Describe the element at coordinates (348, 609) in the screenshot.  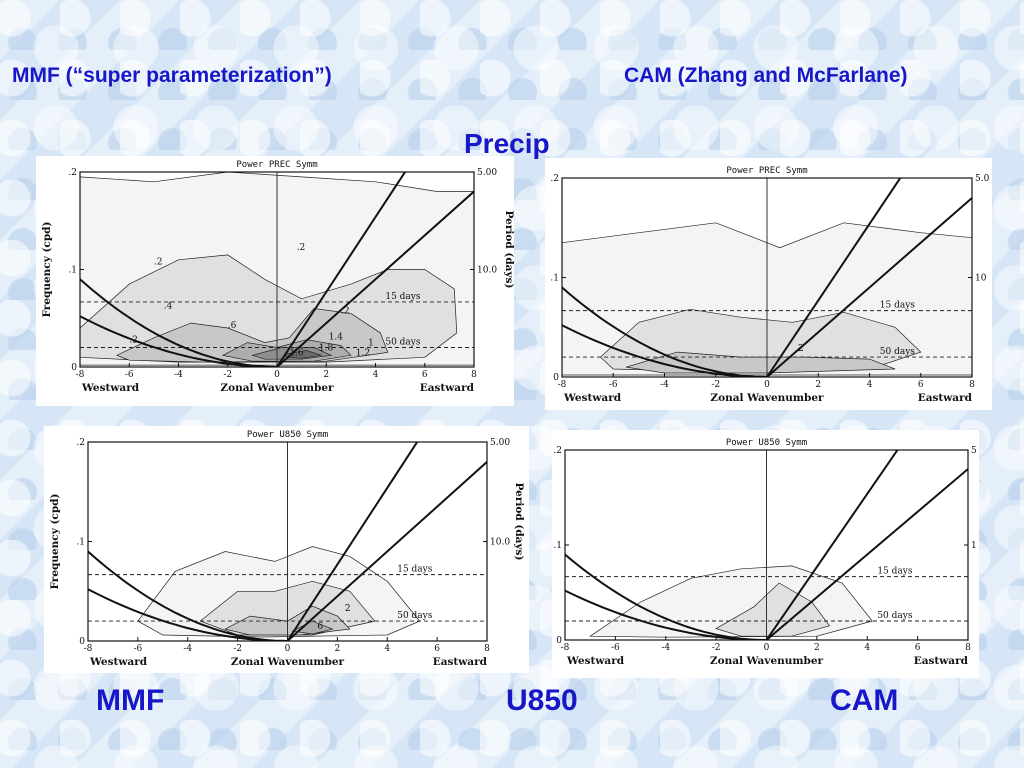
I see `contour-label: 2` at that location.